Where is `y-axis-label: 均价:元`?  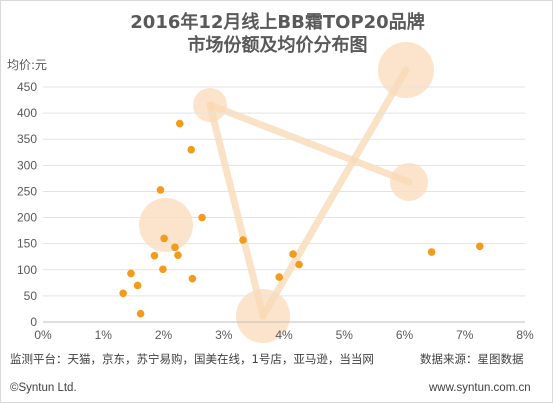 y-axis-label: 均价:元 is located at coordinates (27, 65).